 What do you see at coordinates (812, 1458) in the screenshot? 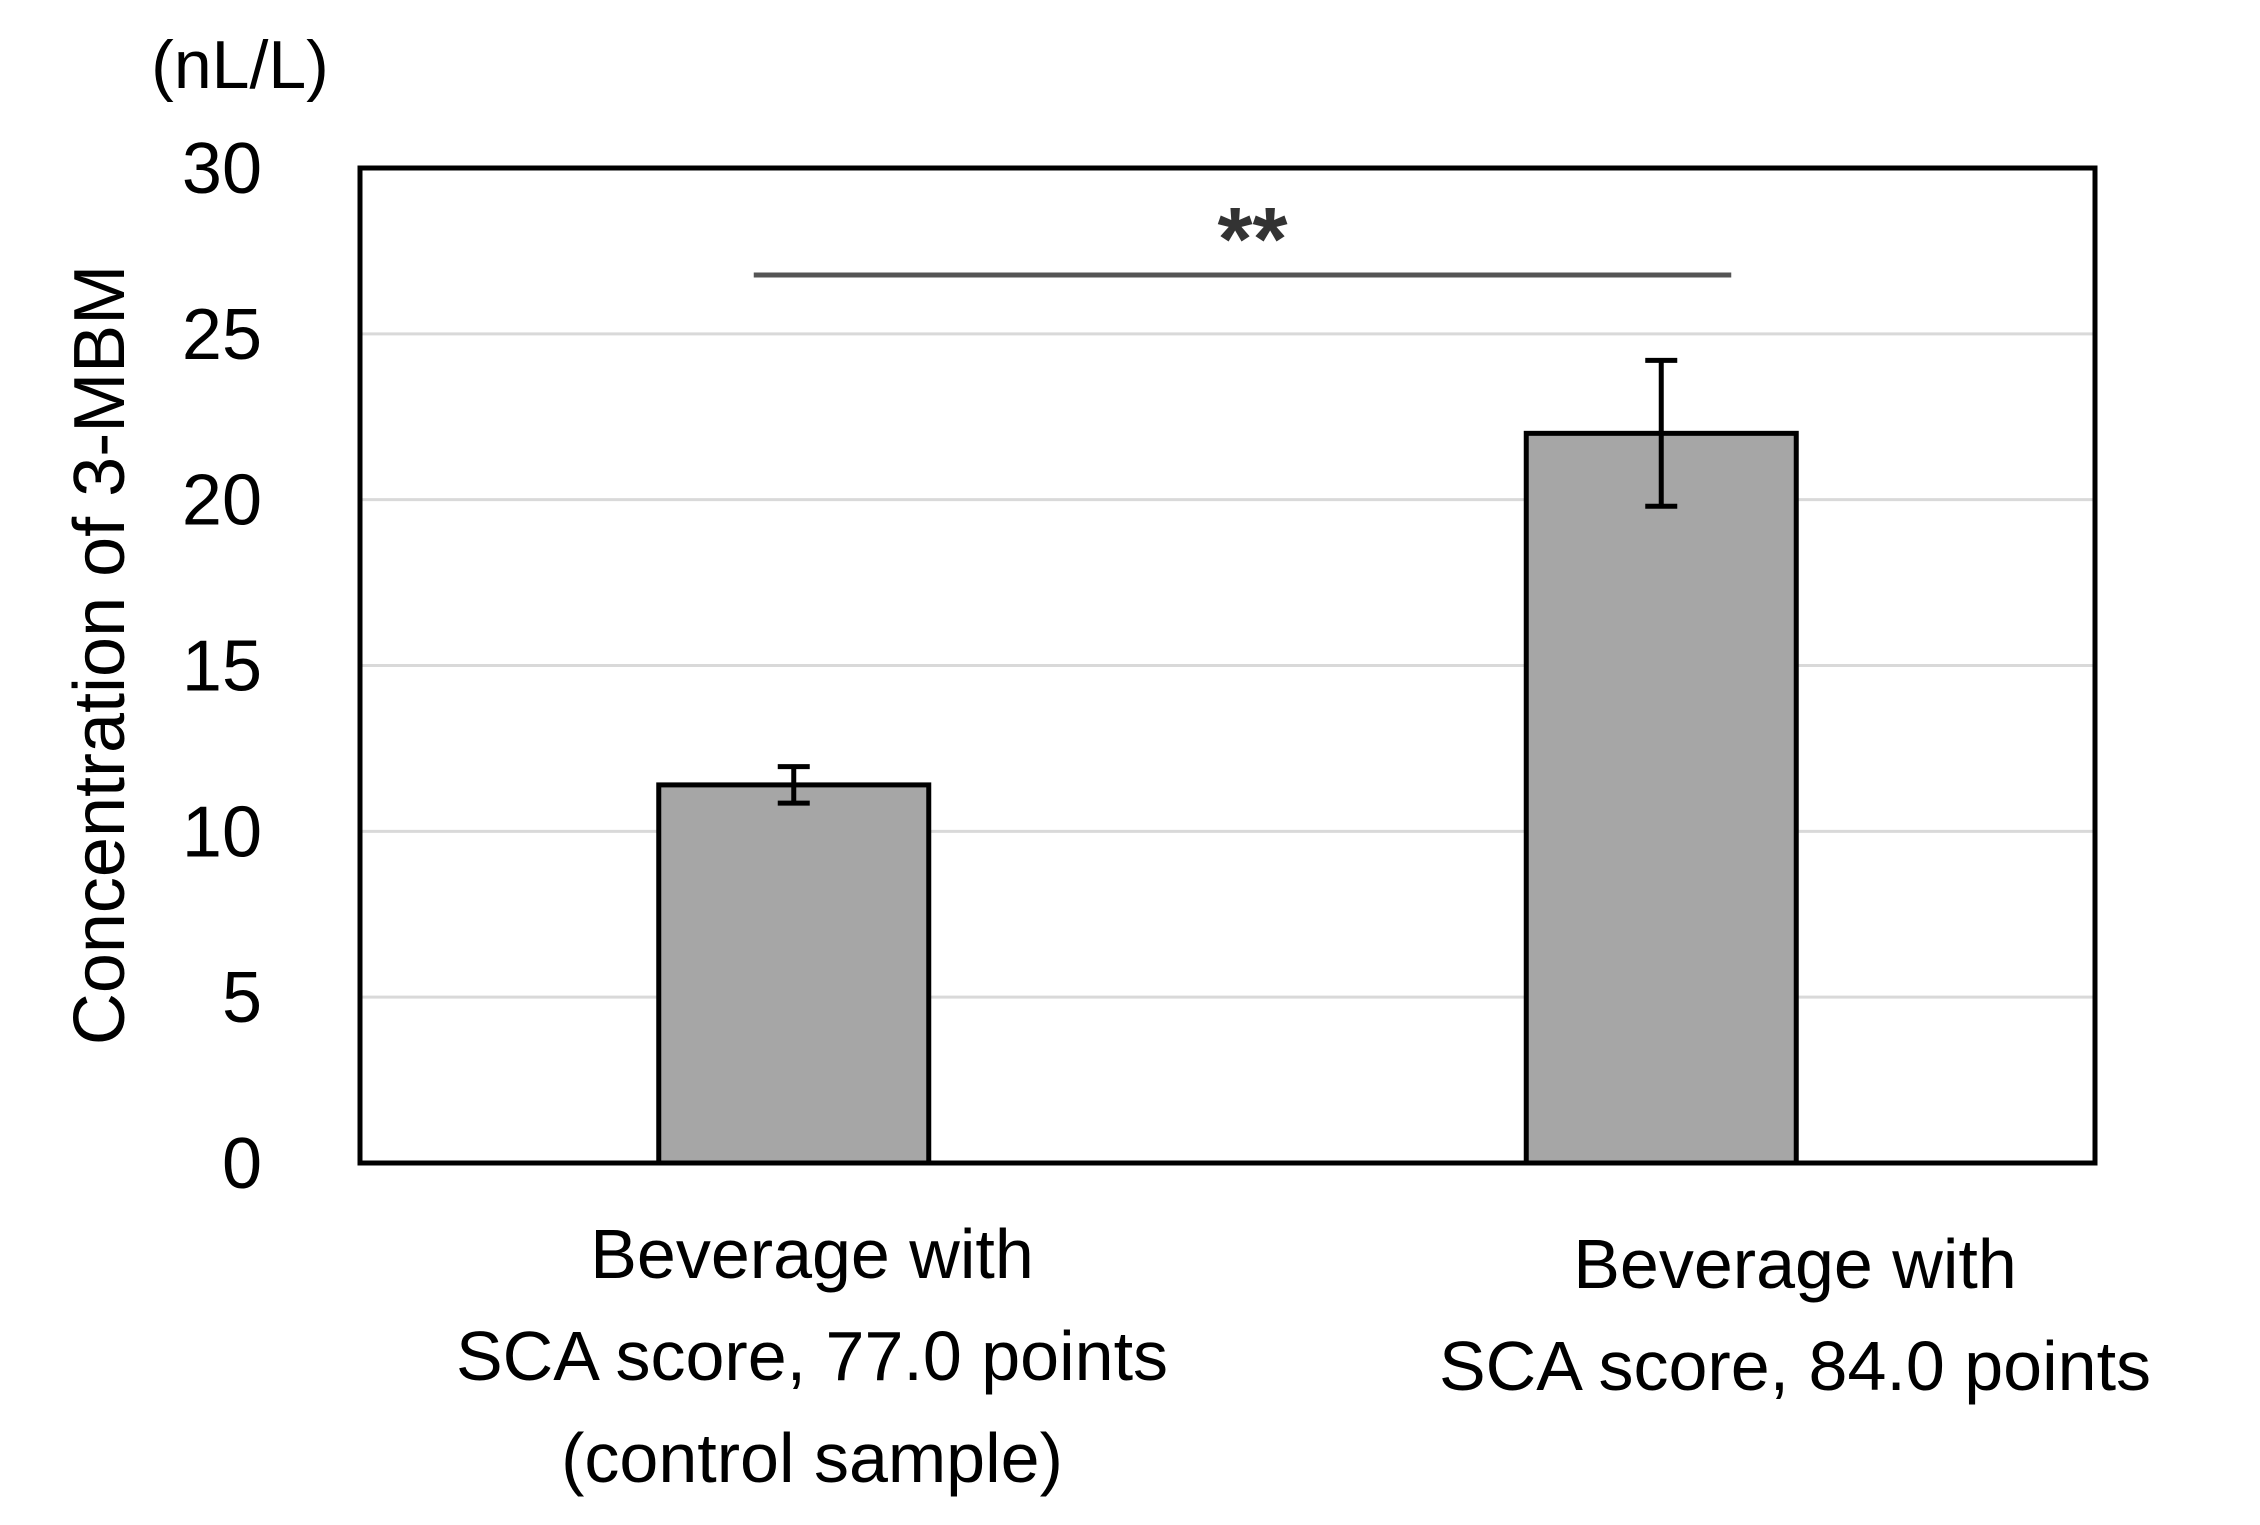
I see `x-category-1-line-3: (control sample)` at bounding box center [812, 1458].